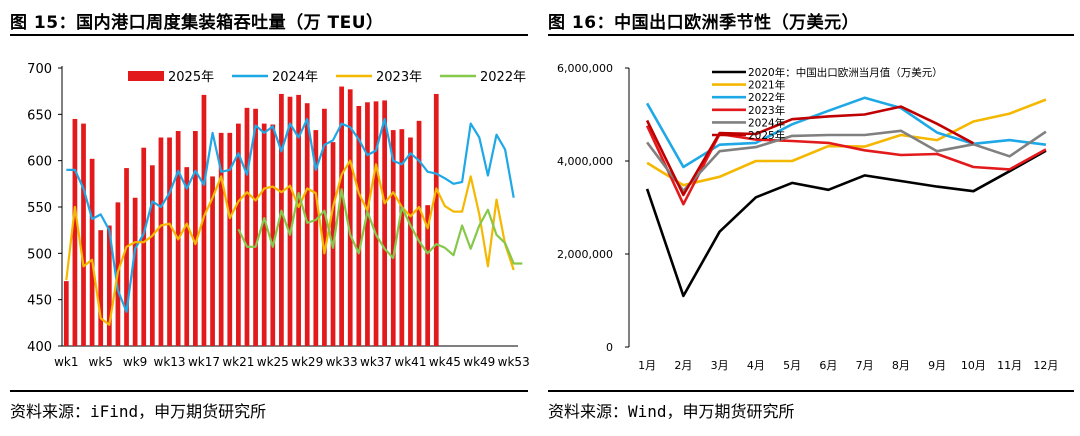 This screenshot has width=1080, height=436. What do you see at coordinates (195, 238) in the screenshot?
I see `bar-2025-wk16` at bounding box center [195, 238].